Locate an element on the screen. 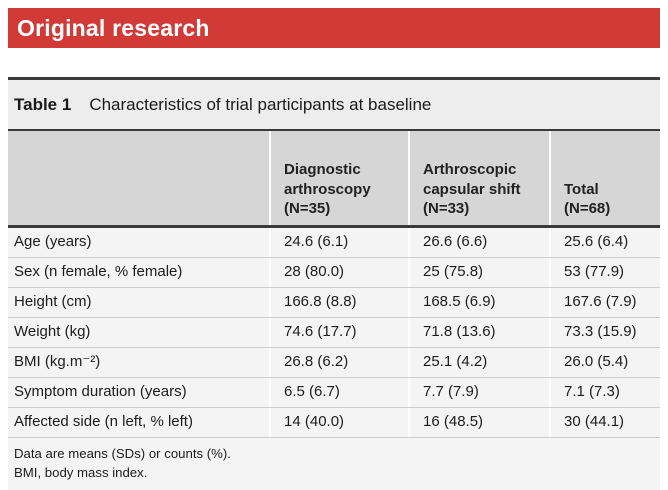 This screenshot has height=490, width=668. value-cell: 25 (75.8) is located at coordinates (478, 272).